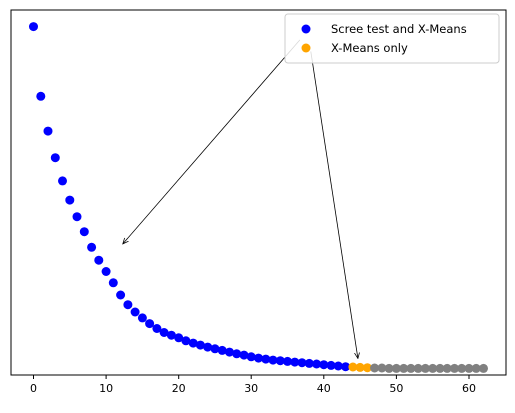  I want to click on x-tick-label-2: 20, so click(179, 388).